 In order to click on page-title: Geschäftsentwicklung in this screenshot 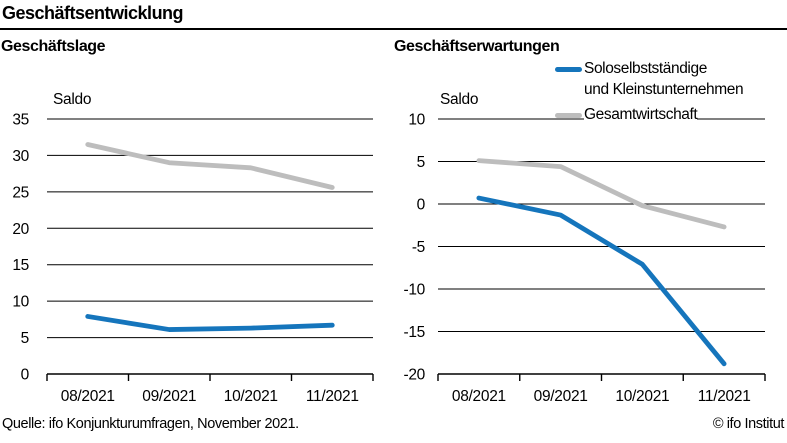, I will do `click(93, 13)`.